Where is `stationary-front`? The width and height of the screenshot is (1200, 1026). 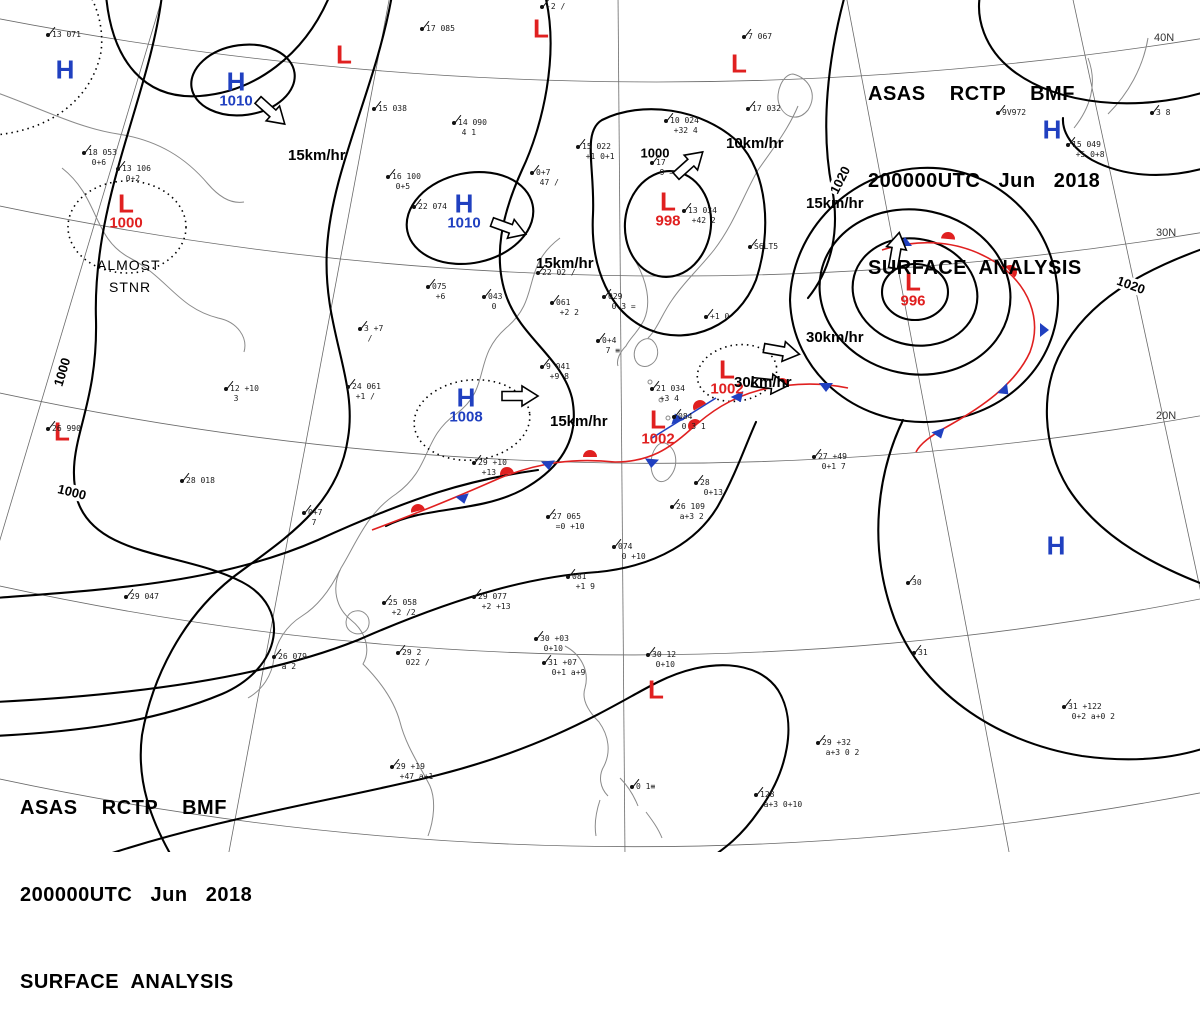 stationary-front is located at coordinates (610, 454).